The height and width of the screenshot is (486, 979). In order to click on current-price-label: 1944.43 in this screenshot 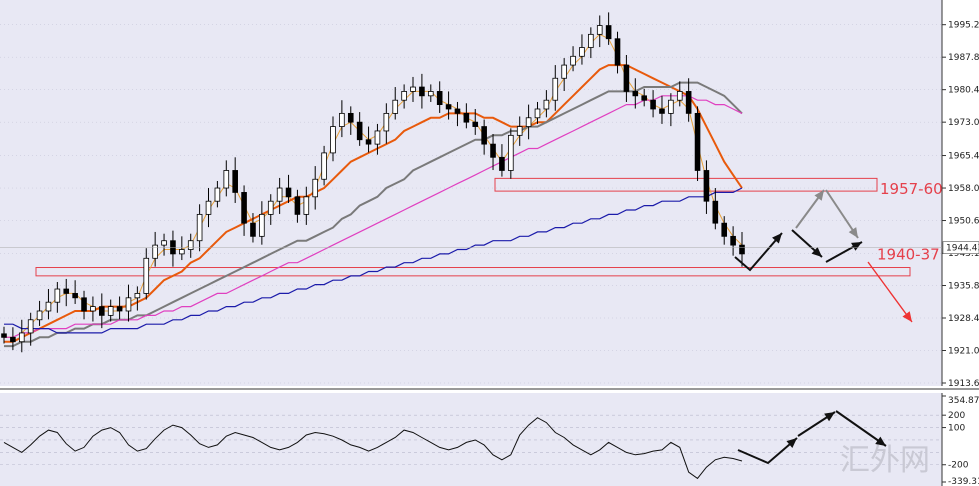, I will do `click(962, 249)`.